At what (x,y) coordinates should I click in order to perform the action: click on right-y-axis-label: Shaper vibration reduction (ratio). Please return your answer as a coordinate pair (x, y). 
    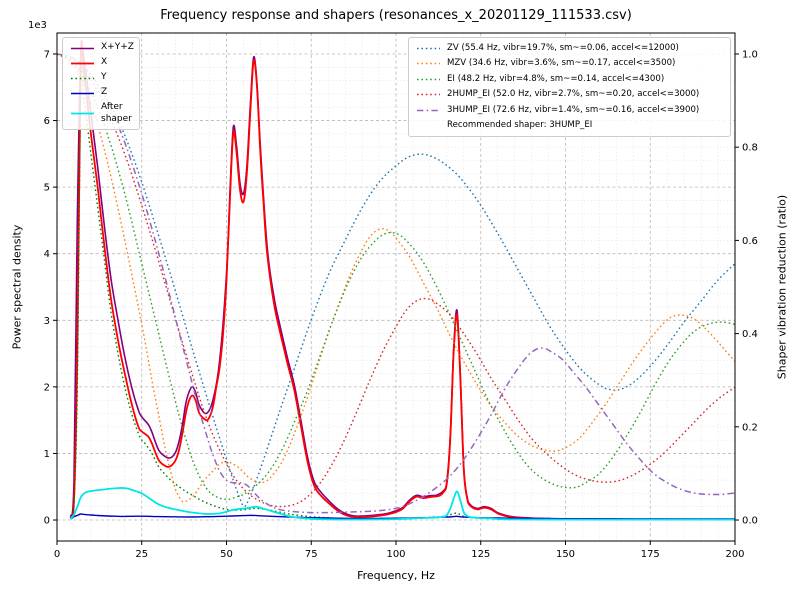
    Looking at the image, I should click on (782, 287).